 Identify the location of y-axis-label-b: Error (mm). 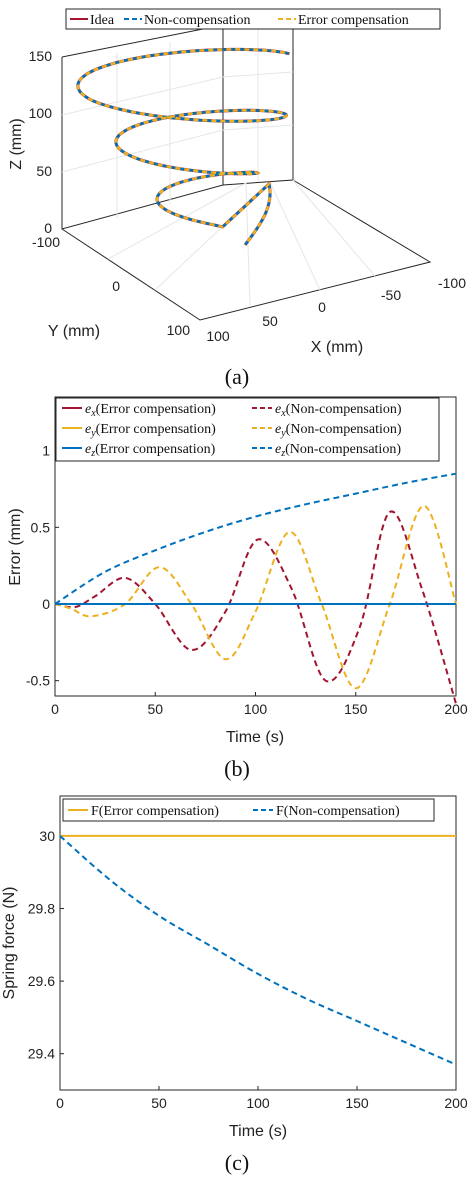
(15, 546).